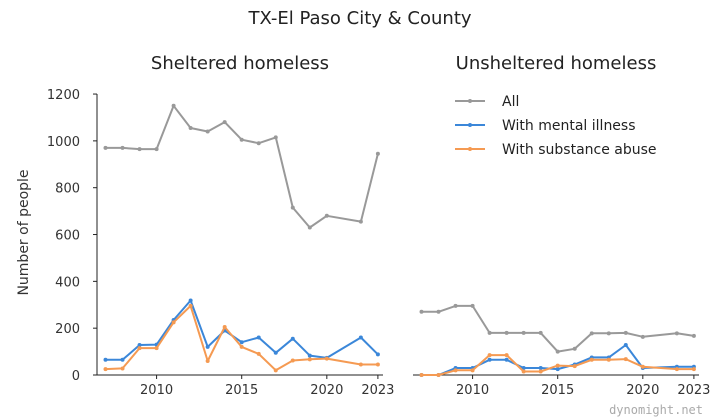 This screenshot has width=720, height=420. Describe the element at coordinates (67, 236) in the screenshot. I see `y-tick-label: 600` at that location.